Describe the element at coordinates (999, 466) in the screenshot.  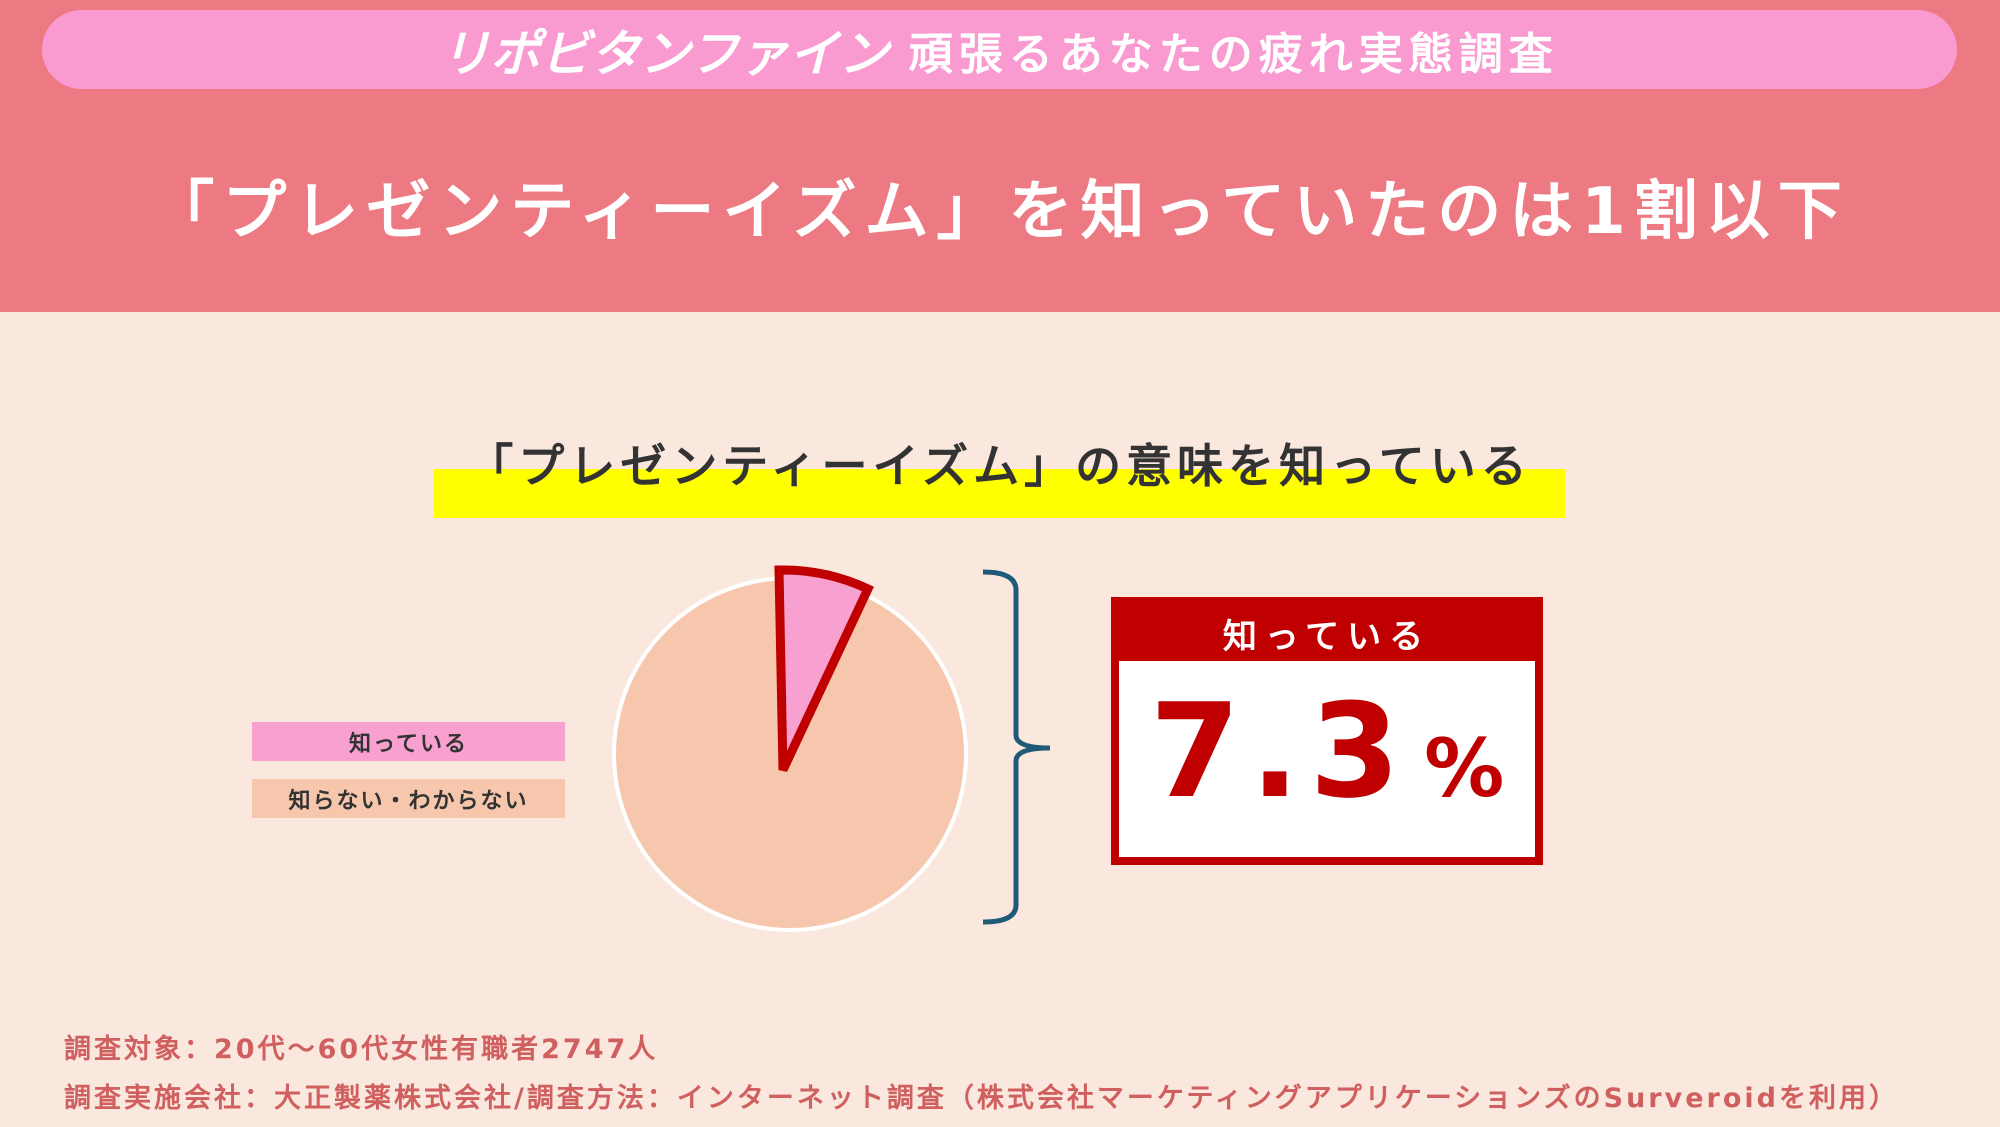
I see `chart-title: 「プレゼンティーイズム」の意味を知っている` at that location.